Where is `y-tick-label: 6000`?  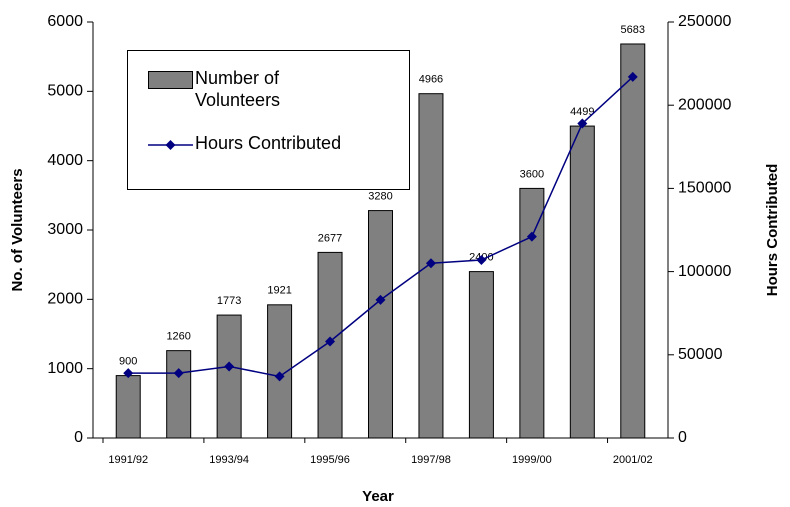 y-tick-label: 6000 is located at coordinates (65, 21).